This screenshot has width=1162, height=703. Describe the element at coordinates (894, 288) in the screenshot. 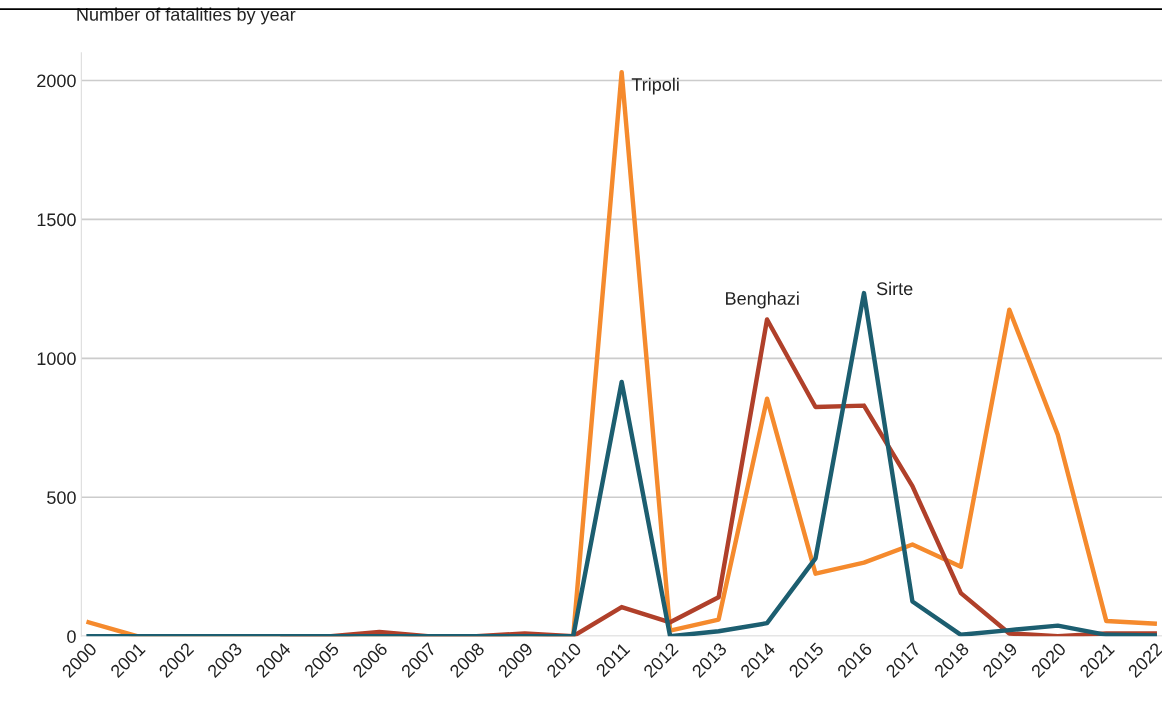

I see `series-label: Sirte` at that location.